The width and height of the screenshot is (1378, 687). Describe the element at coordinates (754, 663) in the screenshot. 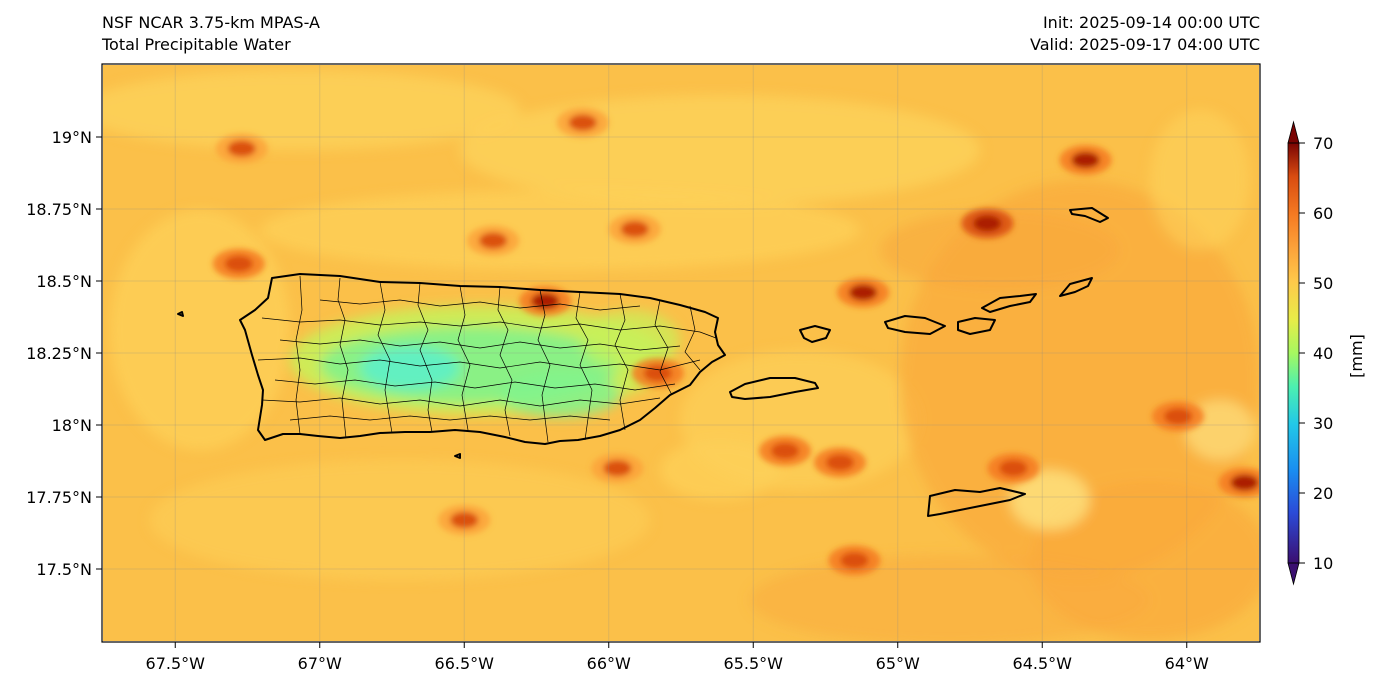

I see `lon-tick-label: 65.5°W` at that location.